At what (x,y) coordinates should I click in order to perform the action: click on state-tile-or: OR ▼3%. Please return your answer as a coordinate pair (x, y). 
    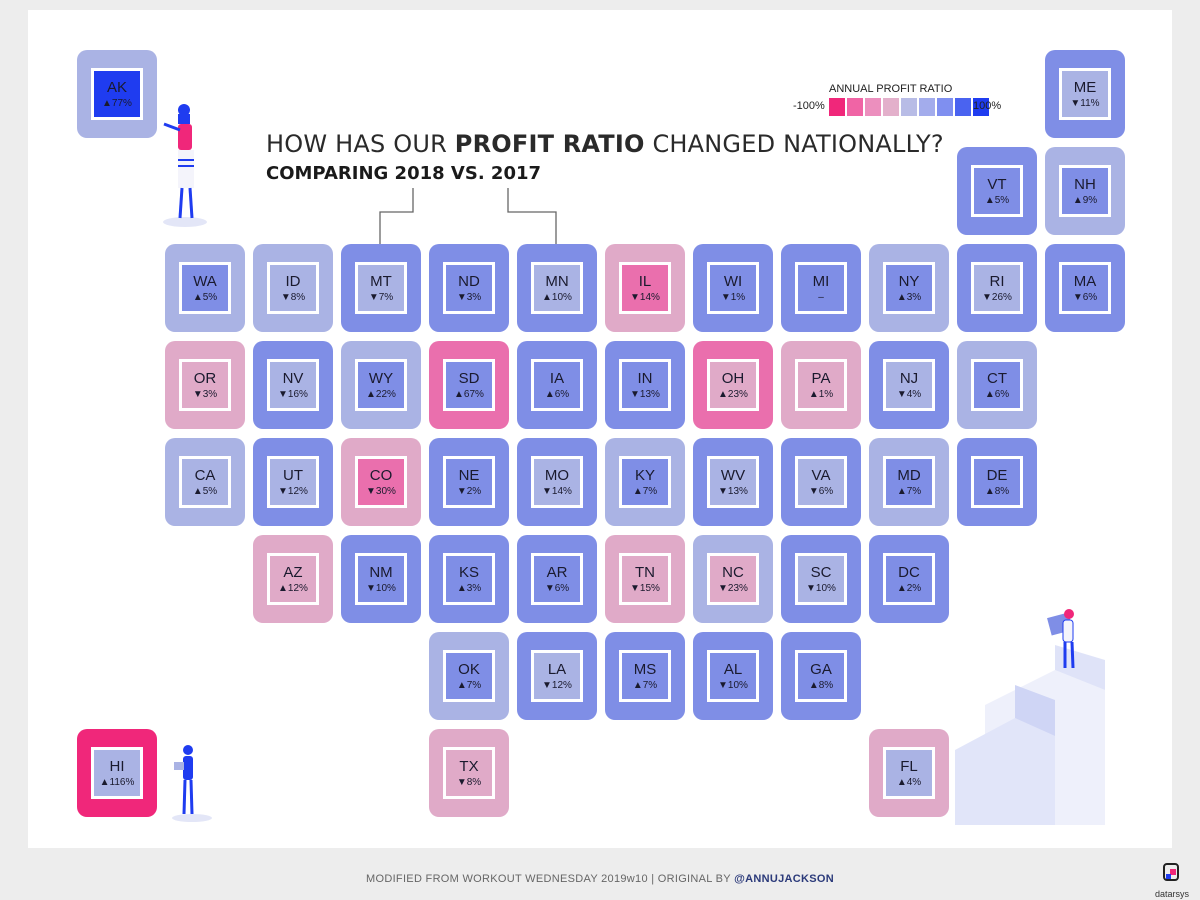
    Looking at the image, I should click on (205, 385).